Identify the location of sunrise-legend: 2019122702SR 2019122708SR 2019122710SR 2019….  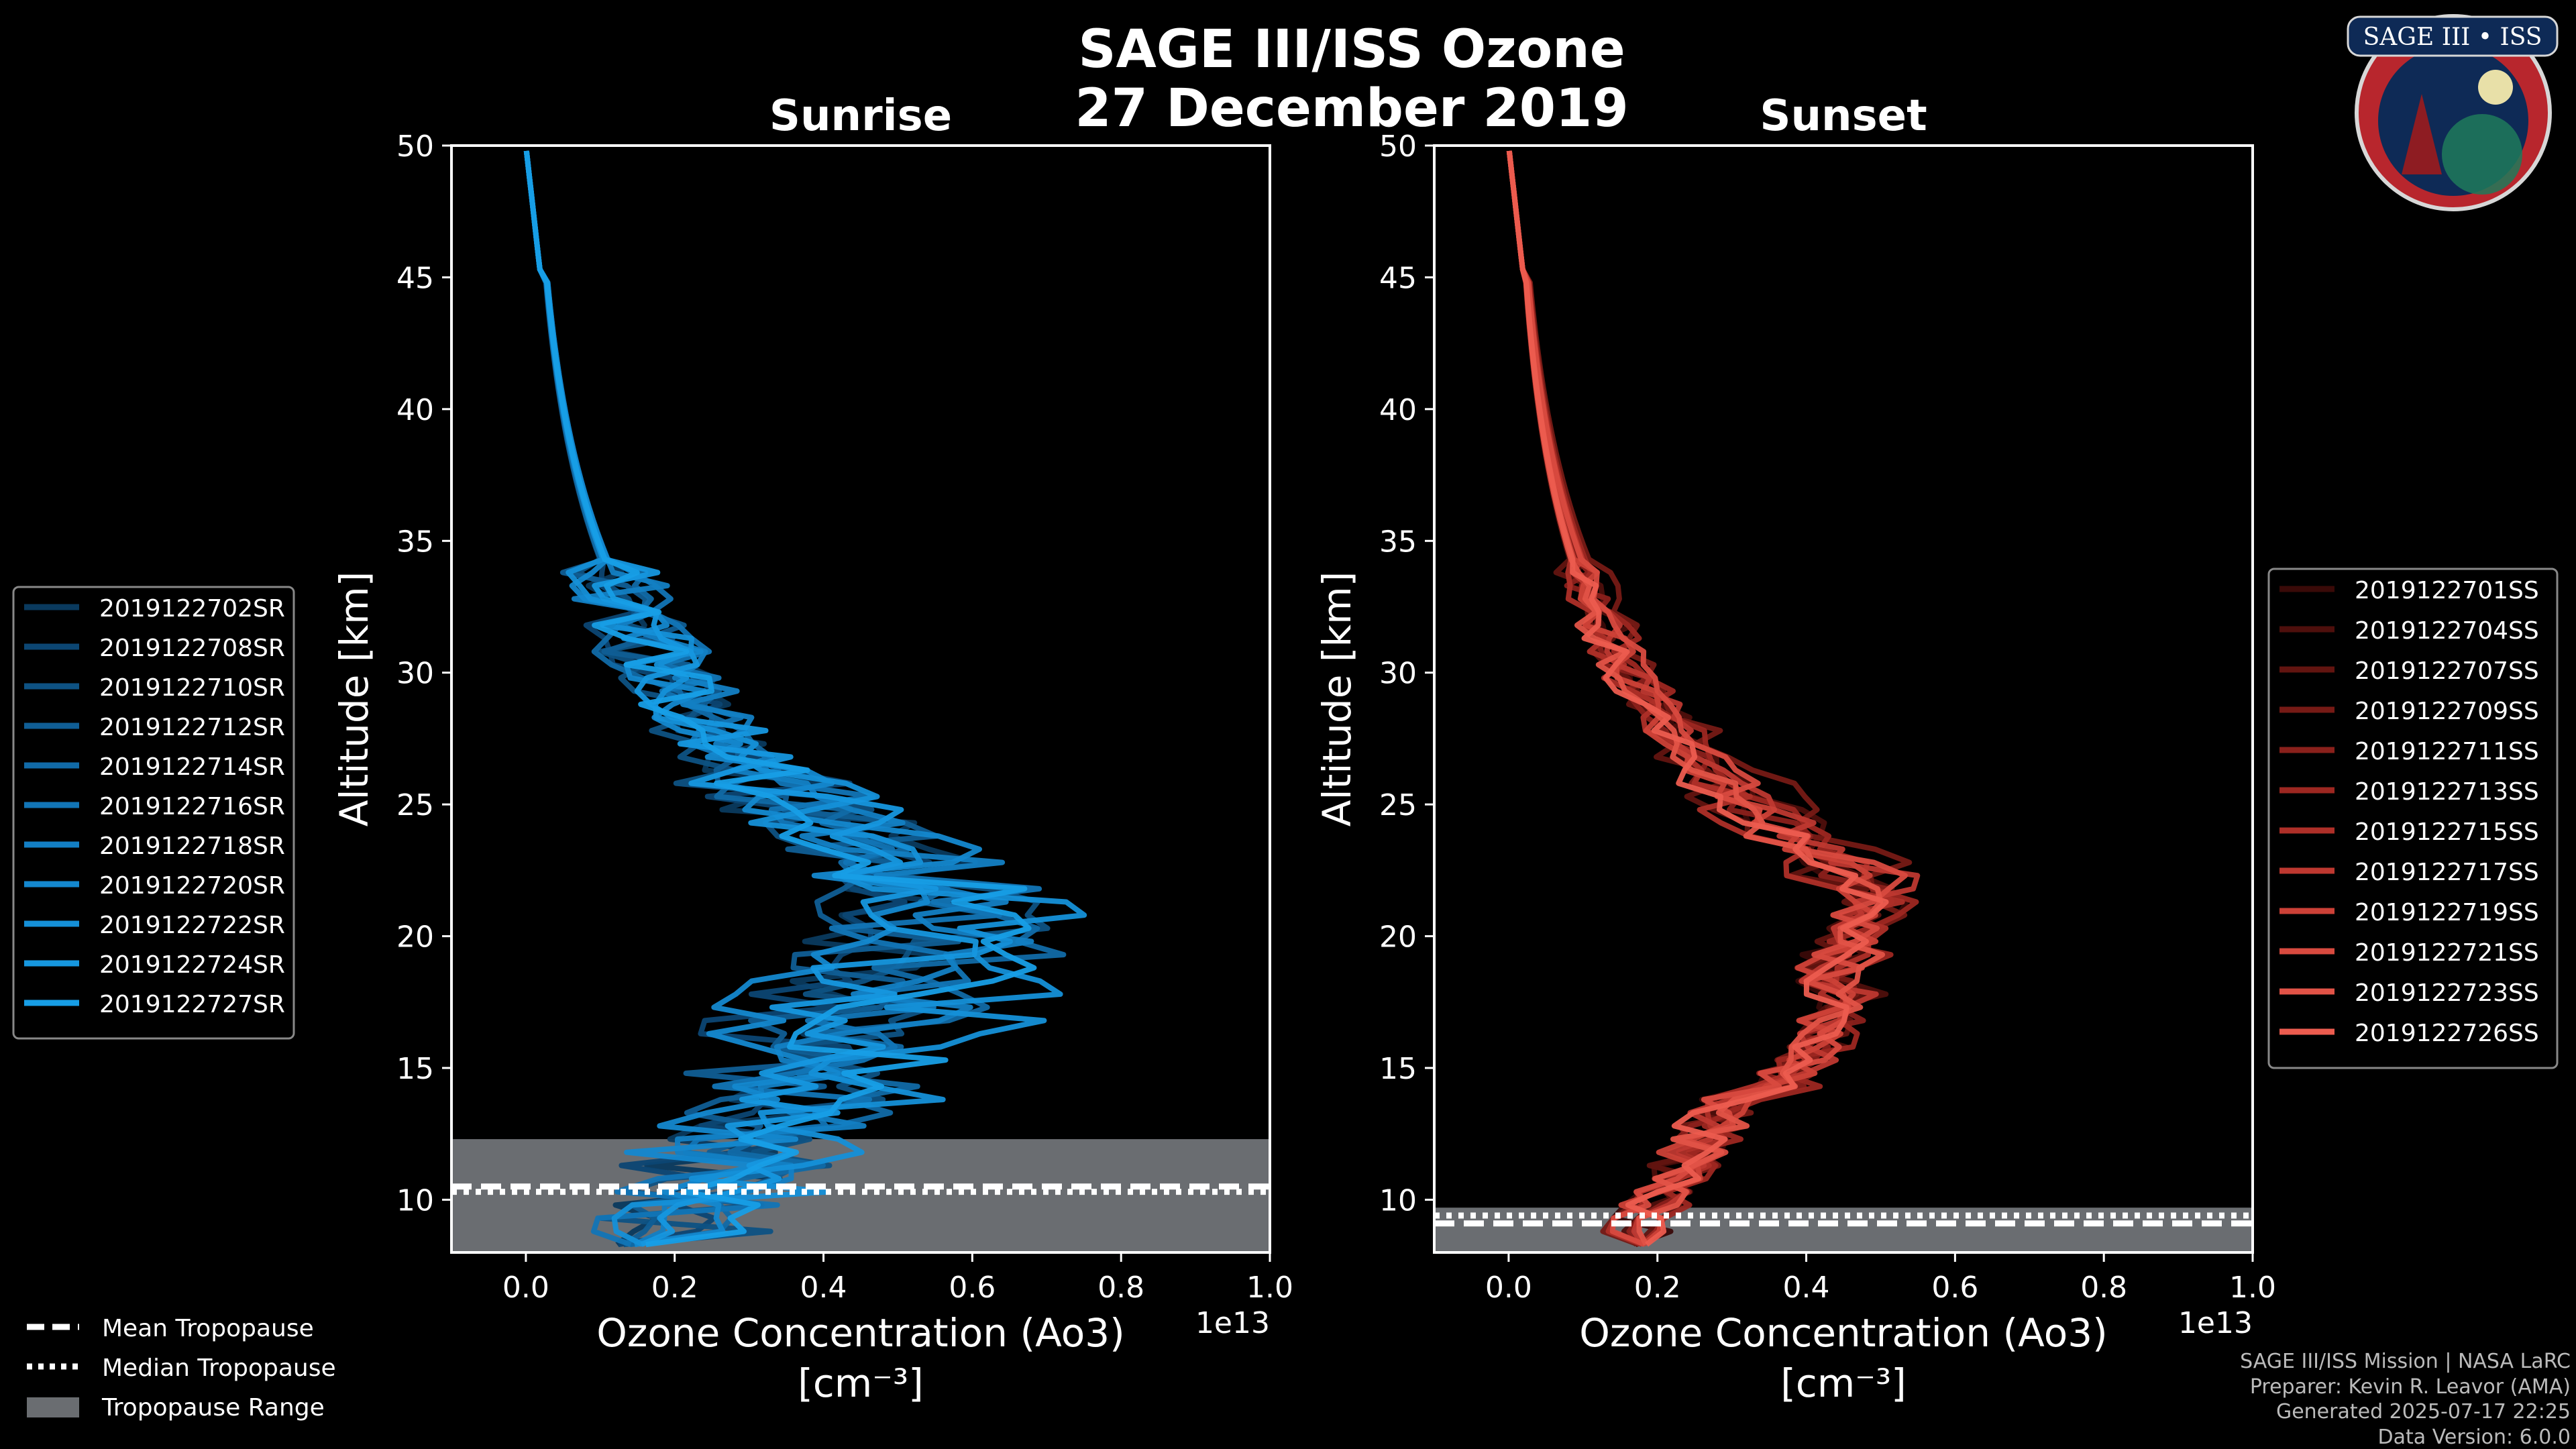
(153, 813).